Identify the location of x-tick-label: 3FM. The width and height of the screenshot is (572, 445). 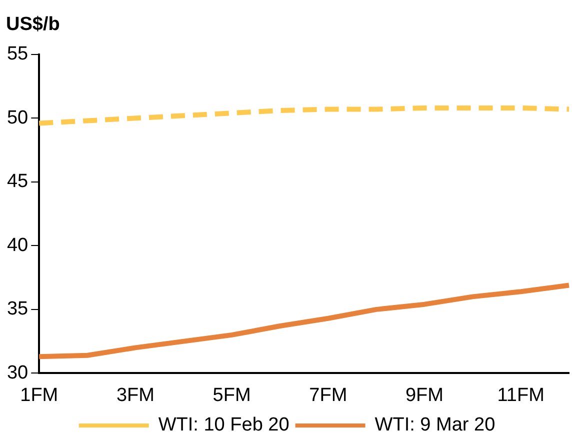
(135, 395).